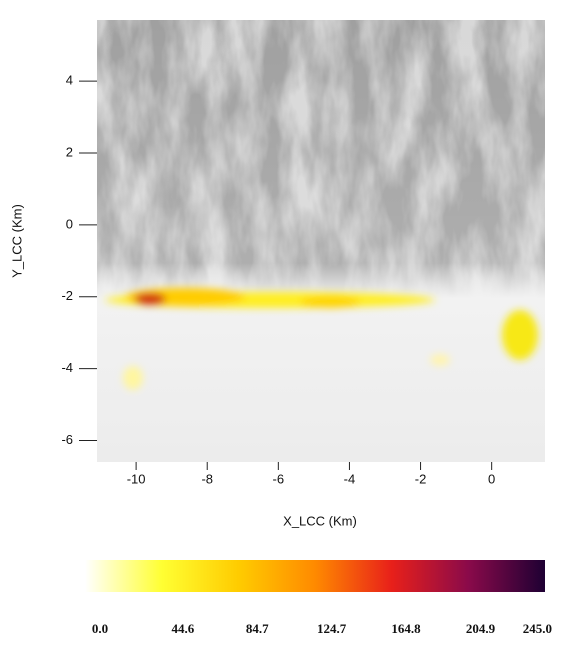 The height and width of the screenshot is (647, 578). Describe the element at coordinates (16, 241) in the screenshot. I see `y-axis-label: Y_LCC (Km)` at that location.